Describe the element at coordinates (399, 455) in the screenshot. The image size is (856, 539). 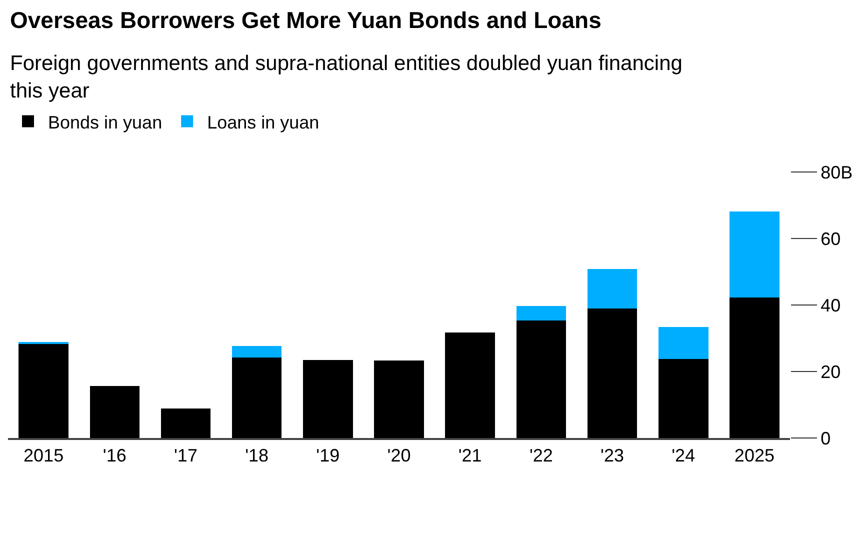
I see `x-tick-label: '20` at that location.